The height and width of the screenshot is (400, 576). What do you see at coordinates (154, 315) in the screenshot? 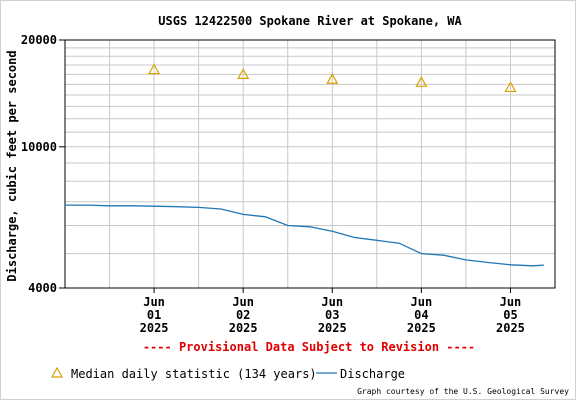
I see `x-tick-label: 01` at bounding box center [154, 315].